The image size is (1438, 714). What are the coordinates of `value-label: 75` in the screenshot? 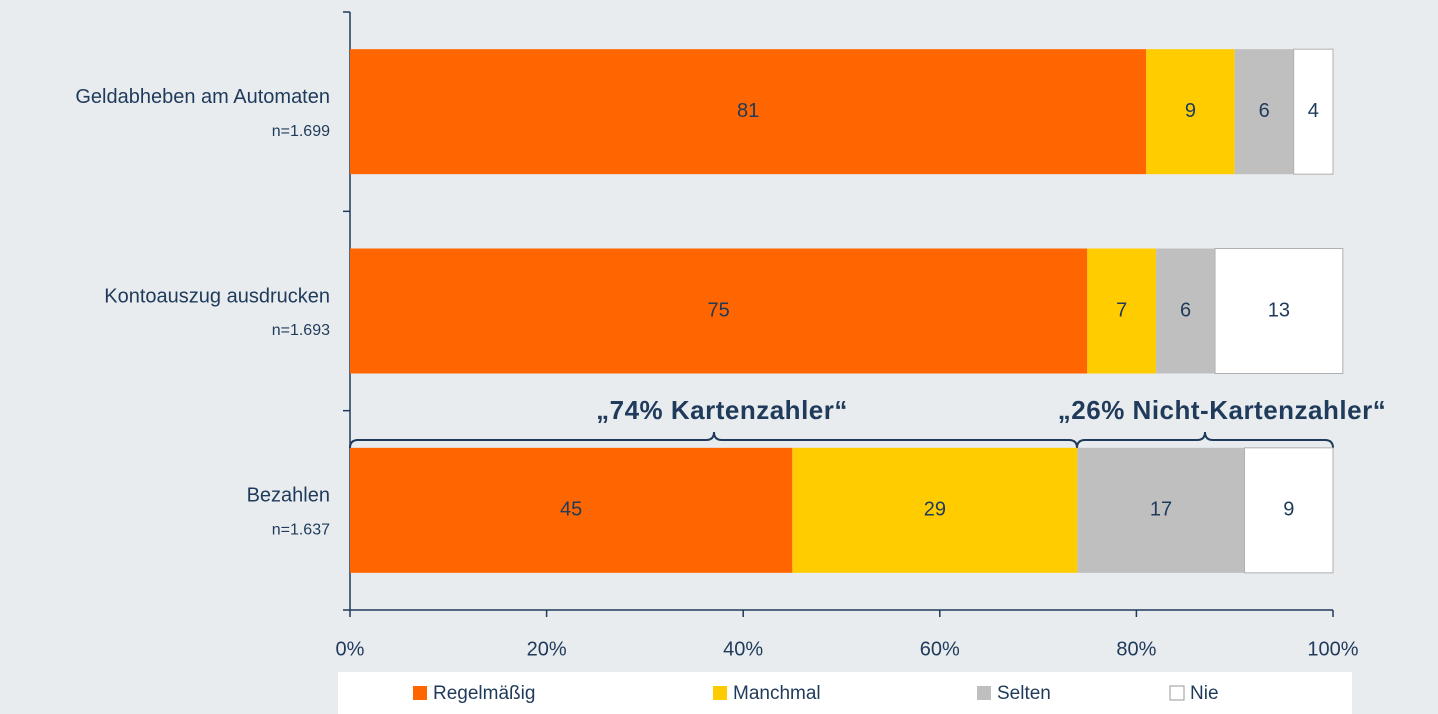 It's located at (719, 310).